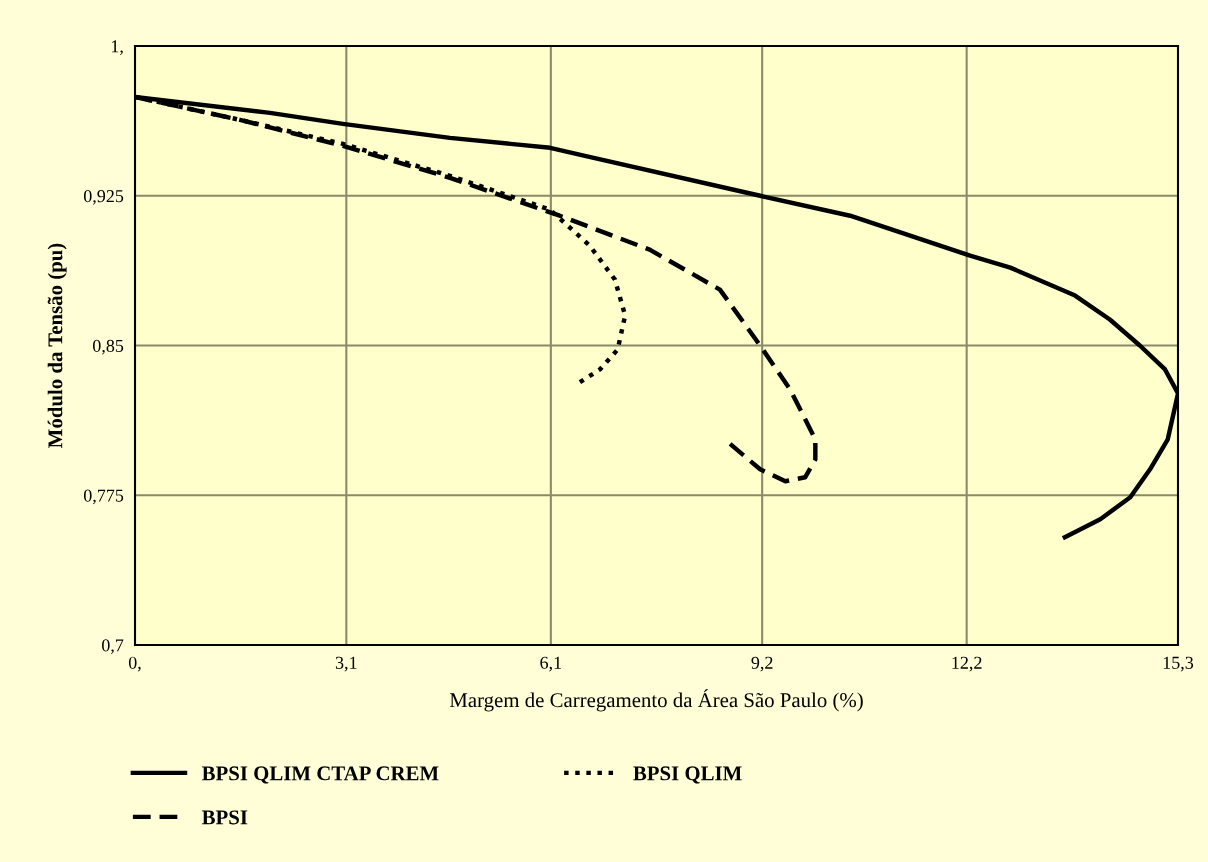 The width and height of the screenshot is (1208, 862). I want to click on x-tick-label: 0,, so click(134, 664).